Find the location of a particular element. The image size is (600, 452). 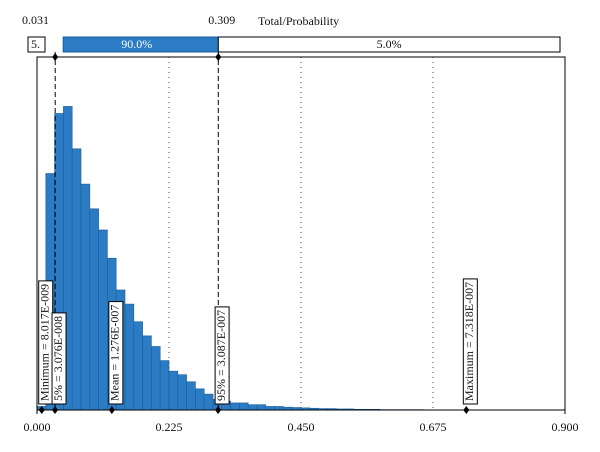

marker-label: Maximum = 7.318E-007 is located at coordinates (469, 341).